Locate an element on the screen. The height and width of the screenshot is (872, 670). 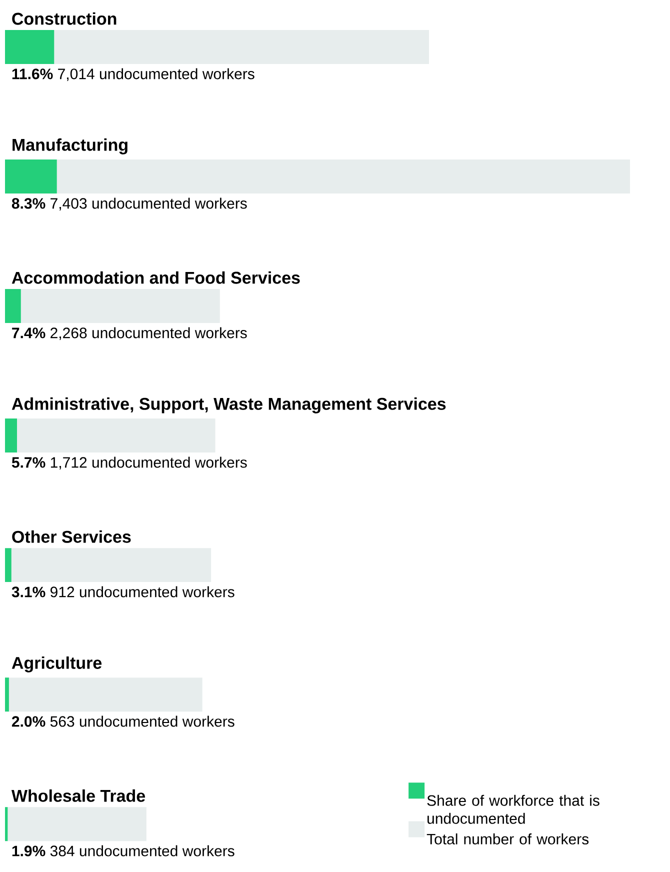
y-tick-label: Manufacturing is located at coordinates (70, 146).